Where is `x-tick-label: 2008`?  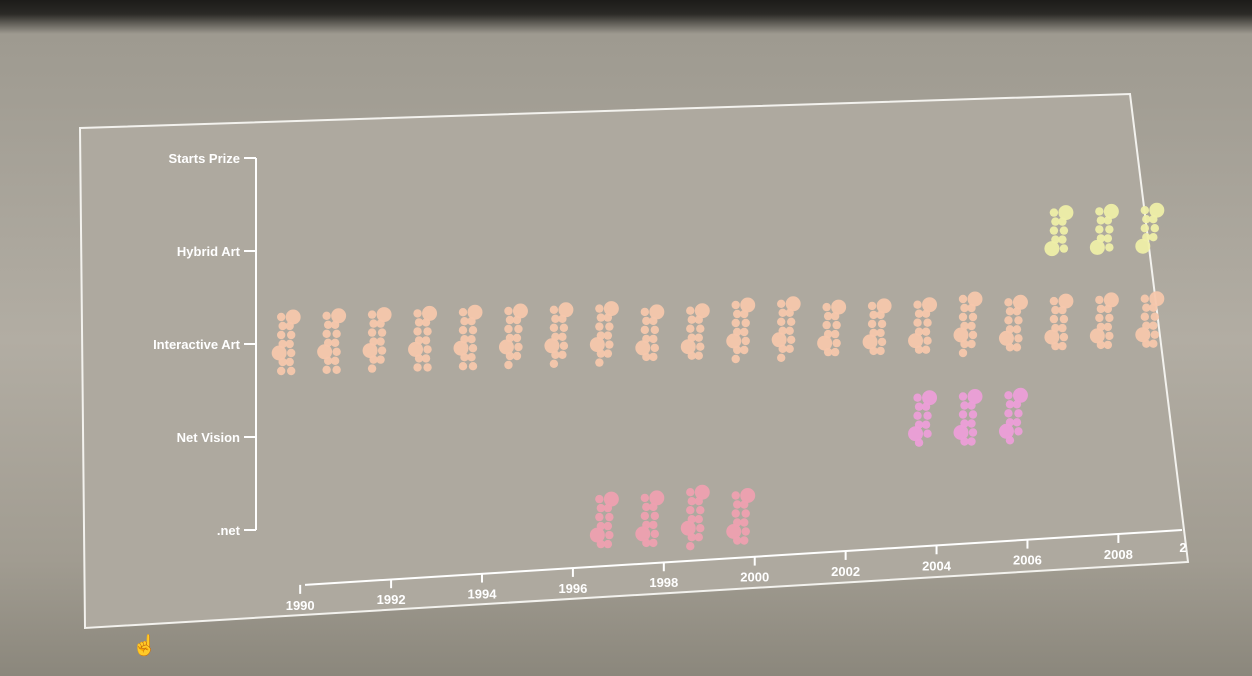
x-tick-label: 2008 is located at coordinates (1118, 554).